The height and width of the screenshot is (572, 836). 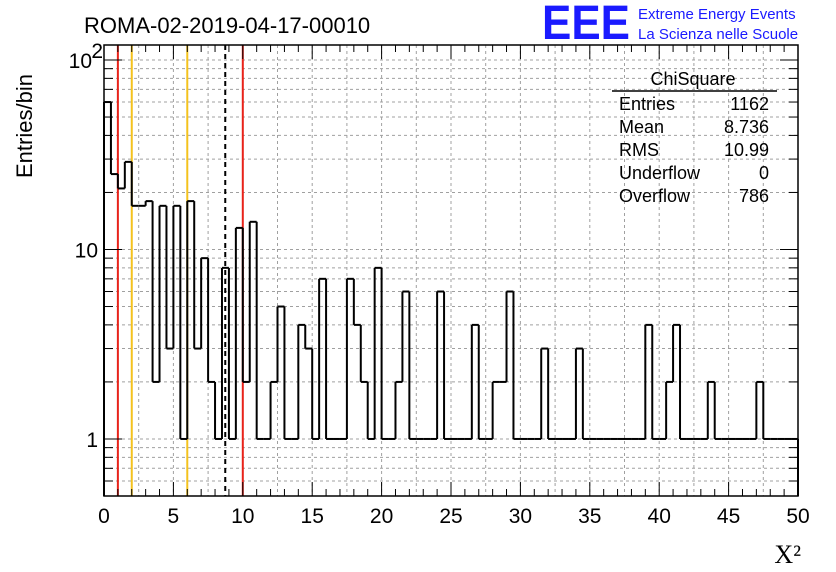 What do you see at coordinates (242, 516) in the screenshot?
I see `x-tick-label: 10` at bounding box center [242, 516].